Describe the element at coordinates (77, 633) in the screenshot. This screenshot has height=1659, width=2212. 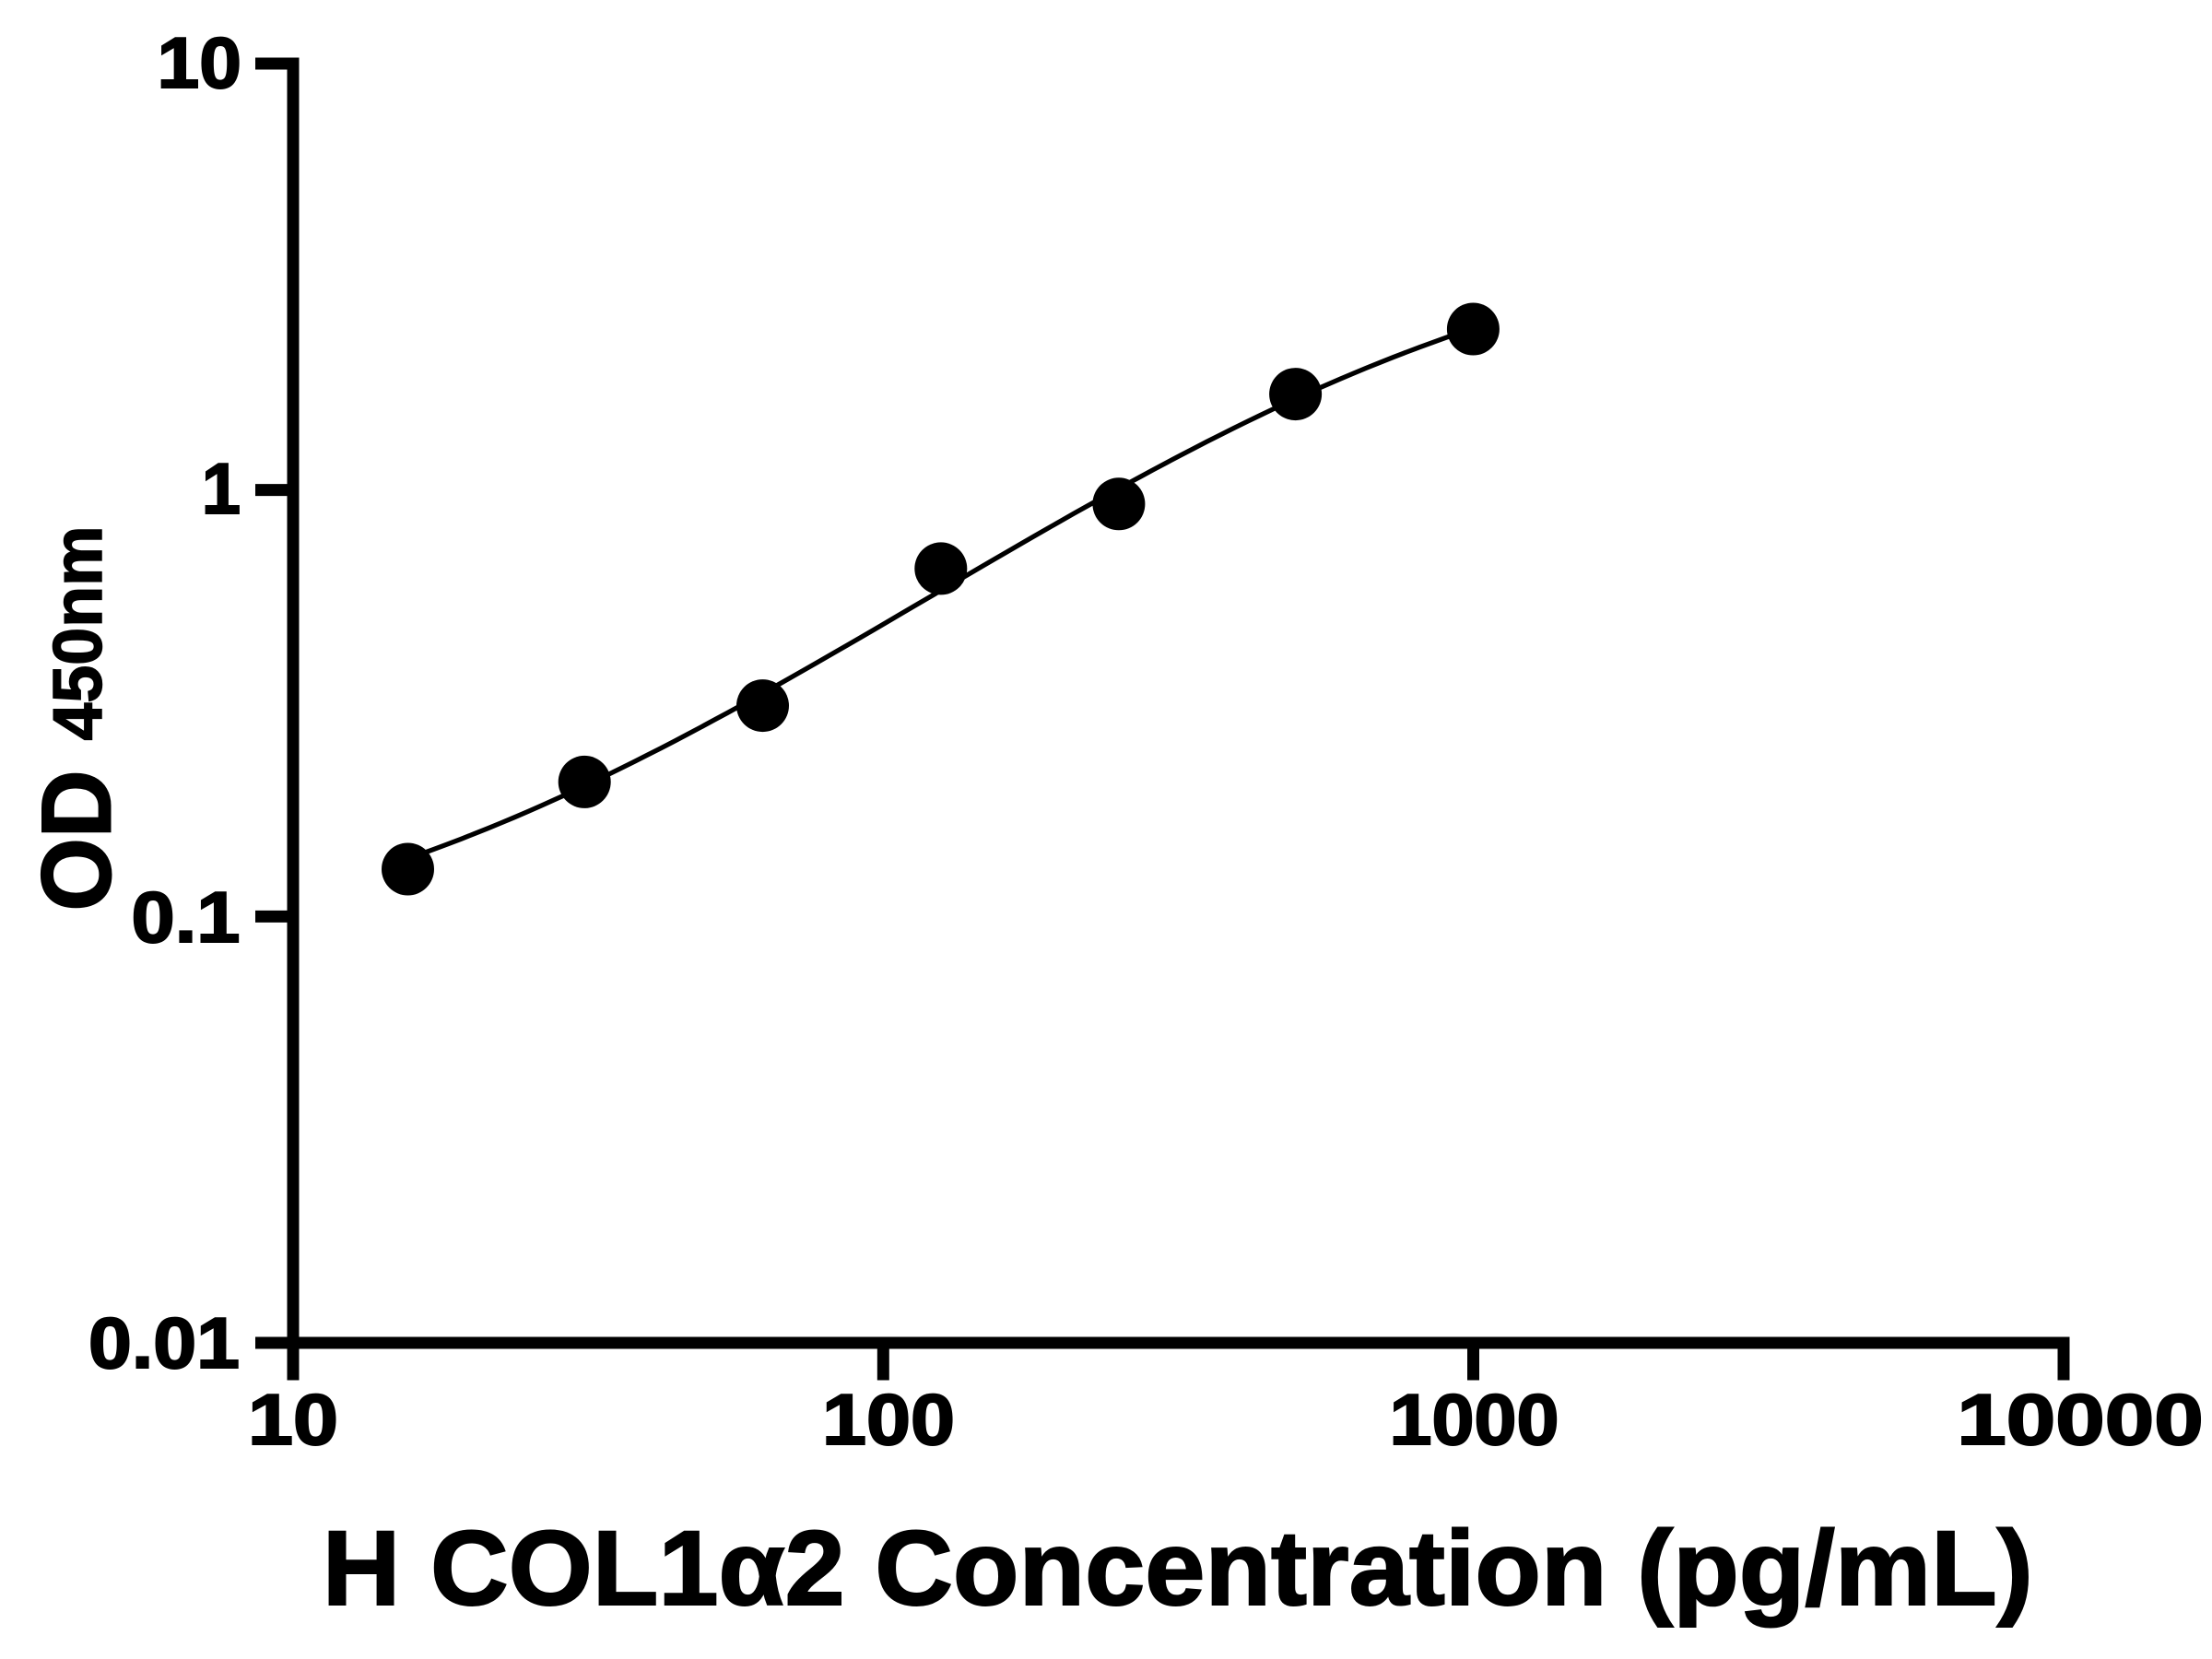
I see `svg-text: 450nm` at that location.